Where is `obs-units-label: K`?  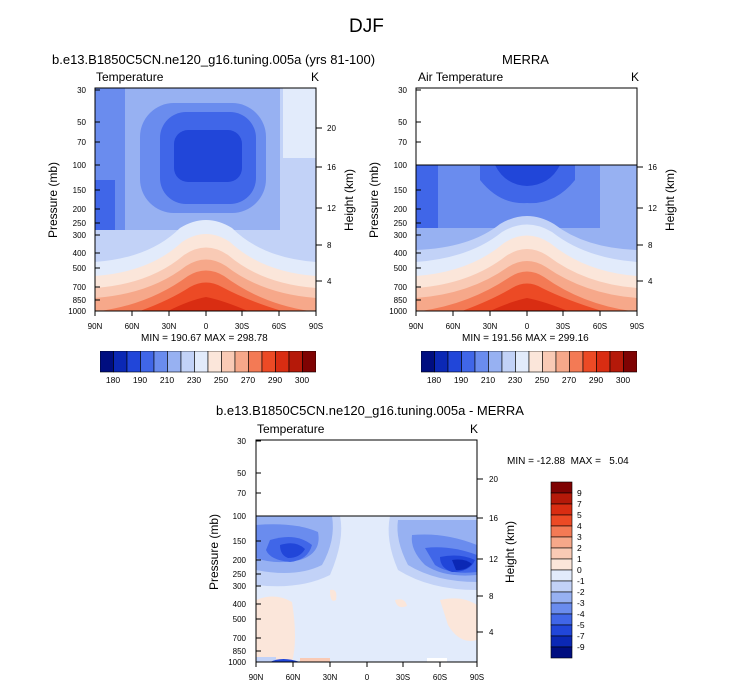
obs-units-label: K is located at coordinates (635, 77).